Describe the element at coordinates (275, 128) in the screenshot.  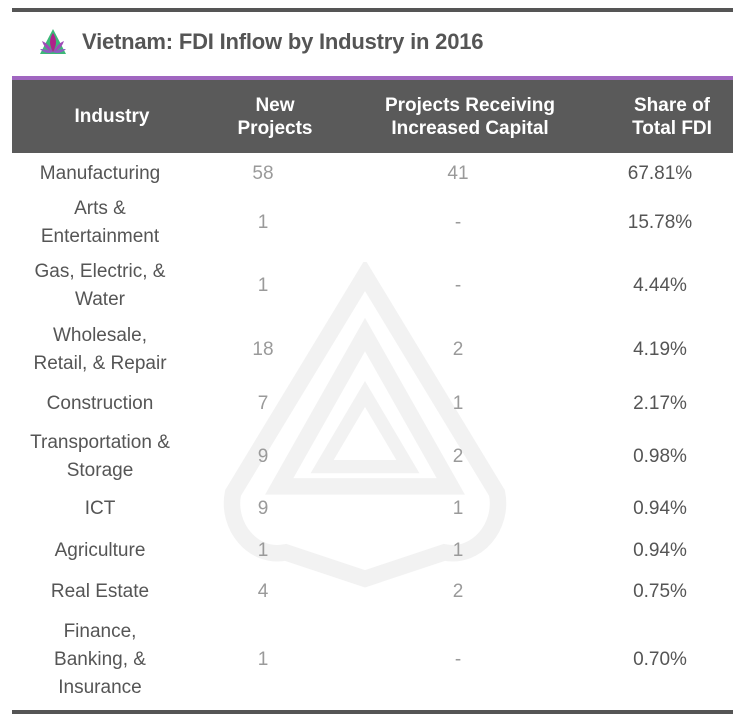
I see `header-line: Projects` at that location.